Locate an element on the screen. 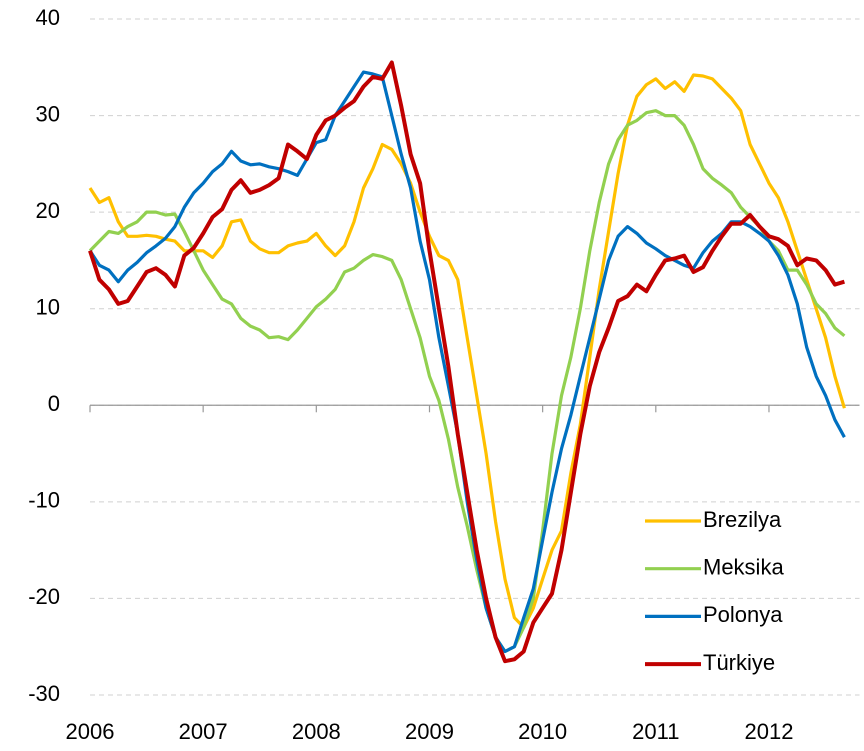  legend-label: Türkiye is located at coordinates (739, 662).